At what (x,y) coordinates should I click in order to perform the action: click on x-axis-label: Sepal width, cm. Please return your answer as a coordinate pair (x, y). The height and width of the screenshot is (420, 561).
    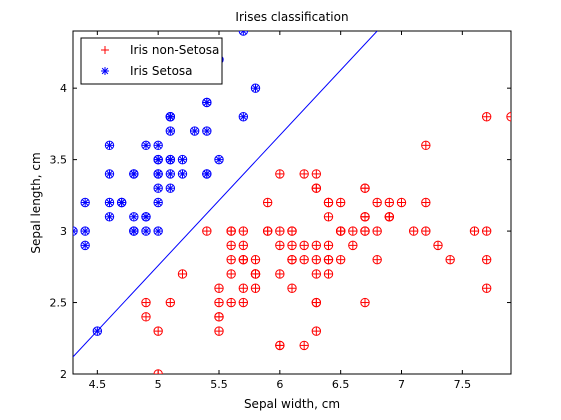
    Looking at the image, I should click on (292, 404).